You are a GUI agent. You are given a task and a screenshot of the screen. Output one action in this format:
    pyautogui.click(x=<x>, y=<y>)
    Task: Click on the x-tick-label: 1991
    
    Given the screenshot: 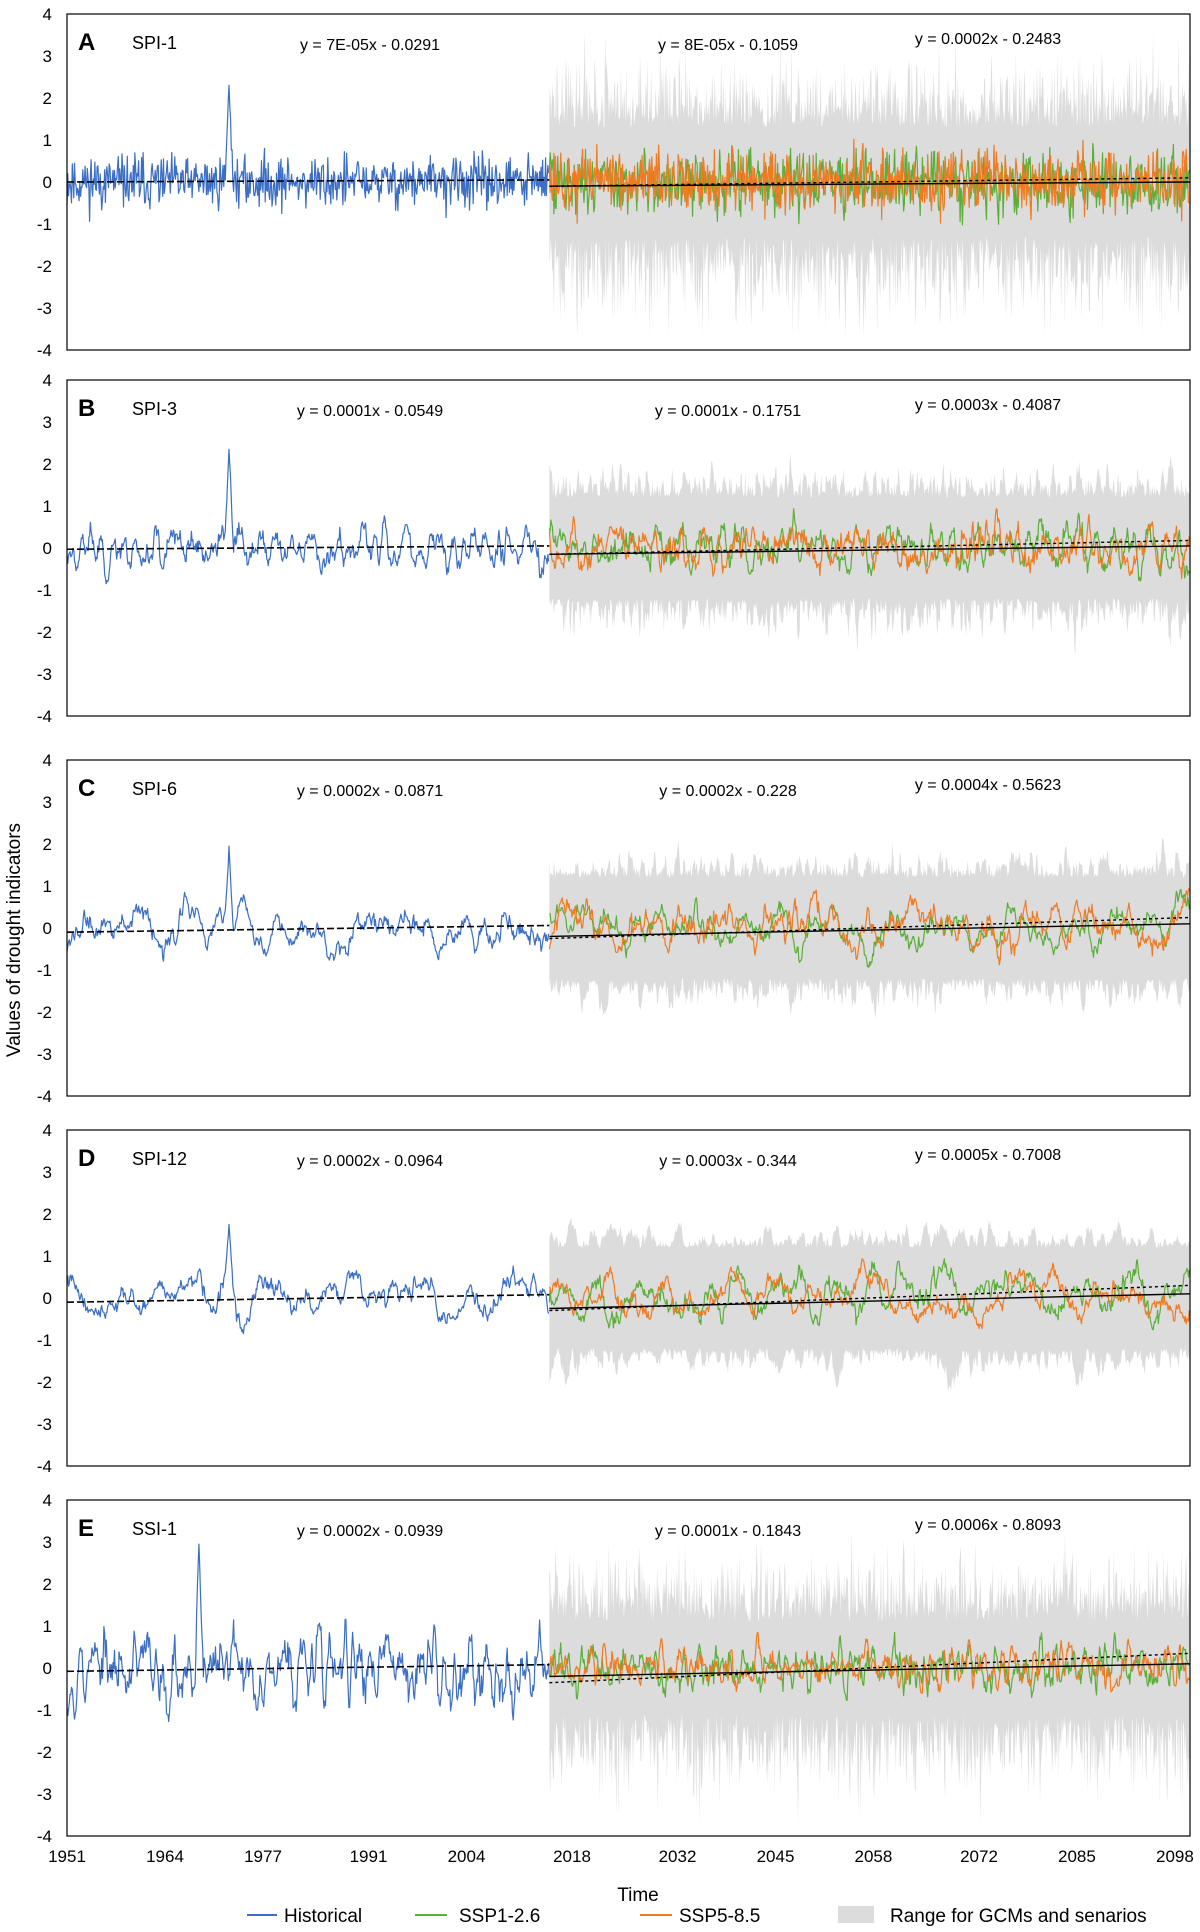 What is the action you would take?
    pyautogui.click(x=369, y=1856)
    